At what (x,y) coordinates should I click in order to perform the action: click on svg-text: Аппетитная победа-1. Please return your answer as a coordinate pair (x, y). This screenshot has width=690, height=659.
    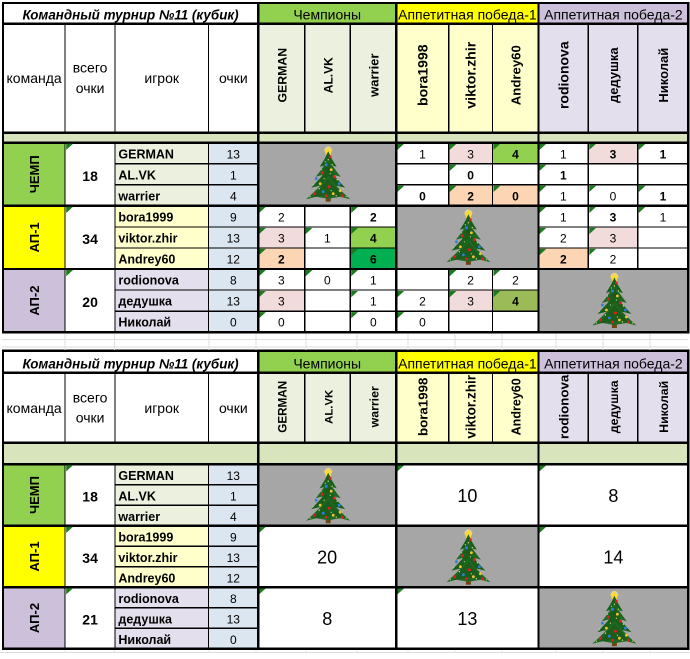
    Looking at the image, I should click on (467, 364).